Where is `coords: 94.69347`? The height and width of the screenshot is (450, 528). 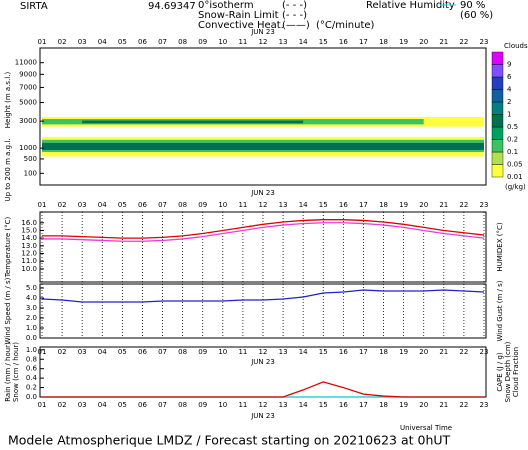
coords: 94.69347 is located at coordinates (172, 6).